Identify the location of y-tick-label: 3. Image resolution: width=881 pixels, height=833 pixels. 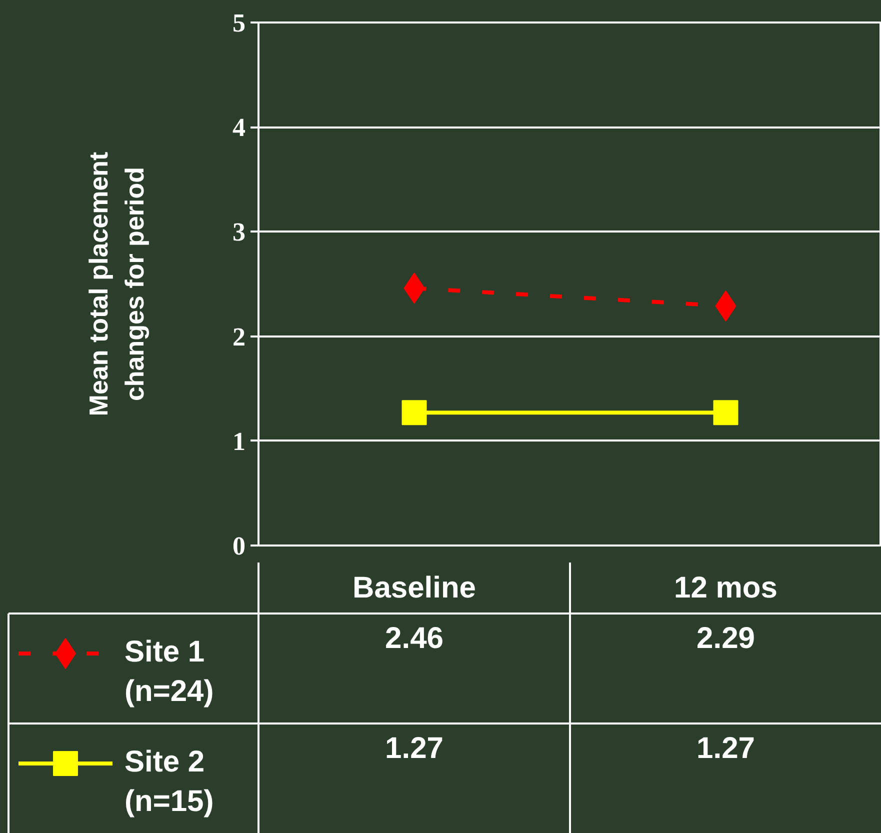
(239, 232).